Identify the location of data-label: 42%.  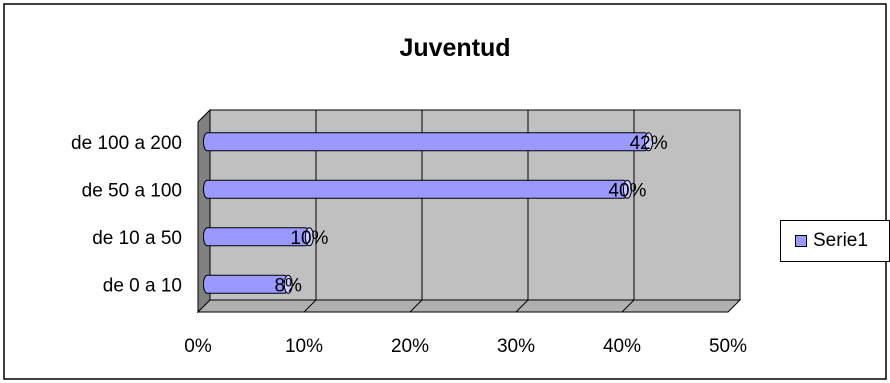
(649, 143).